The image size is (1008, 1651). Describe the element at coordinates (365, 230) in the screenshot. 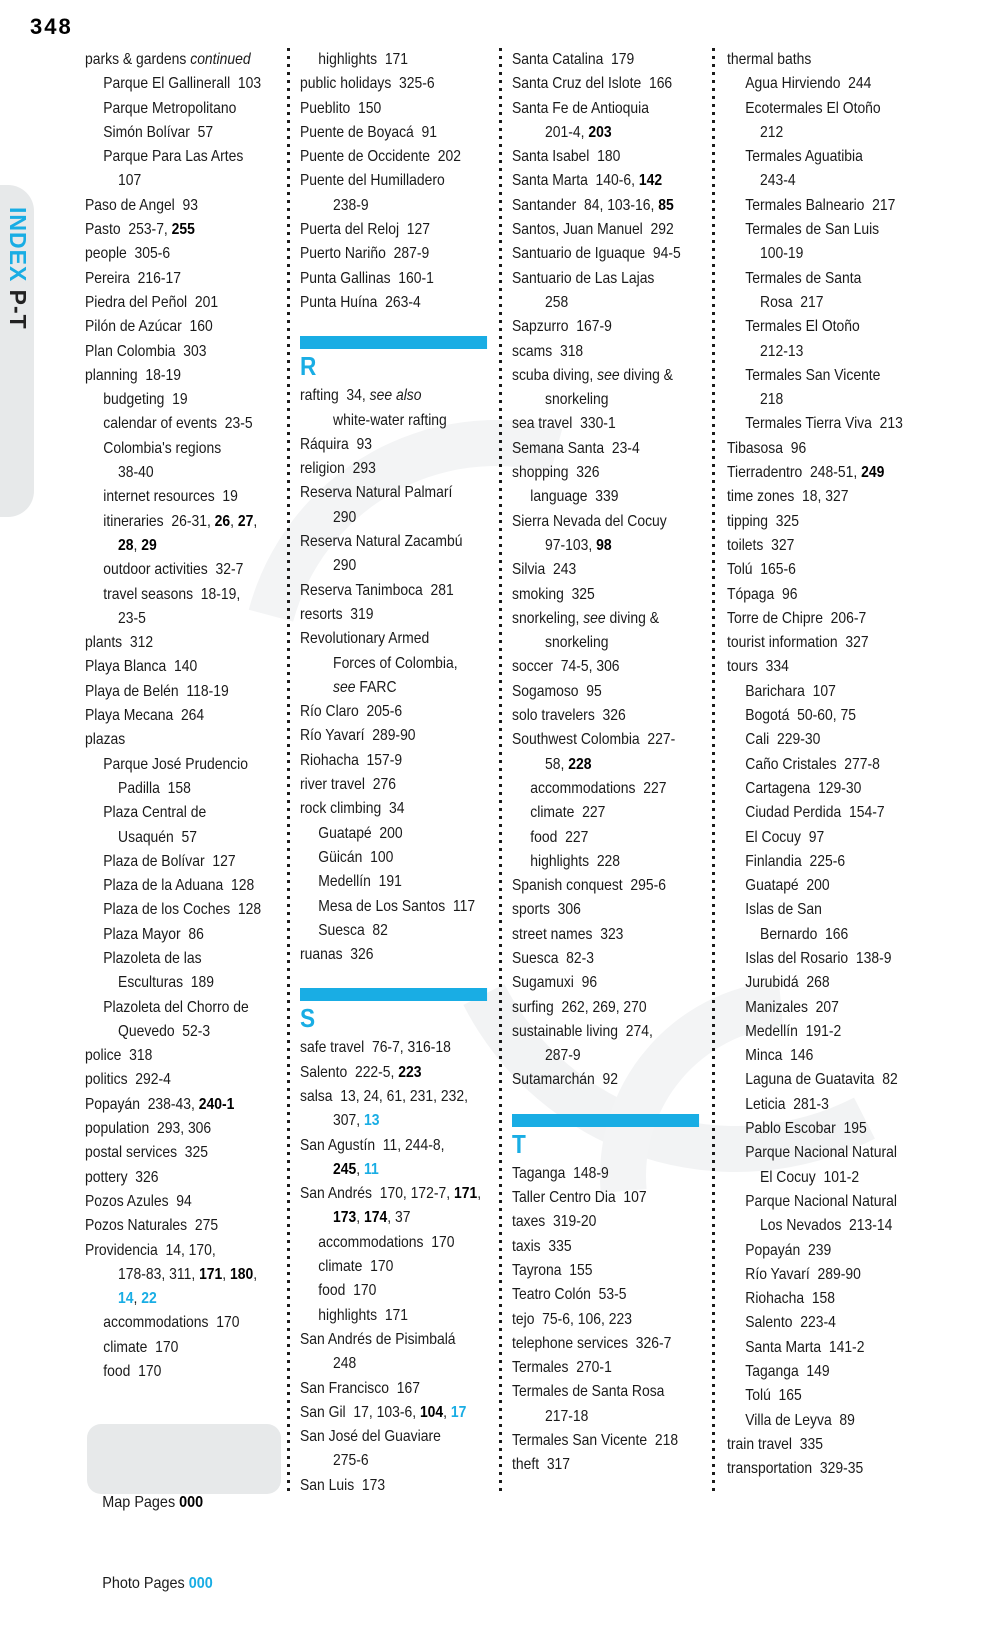

I see `entry-text: Puerta del Reloj 127` at that location.